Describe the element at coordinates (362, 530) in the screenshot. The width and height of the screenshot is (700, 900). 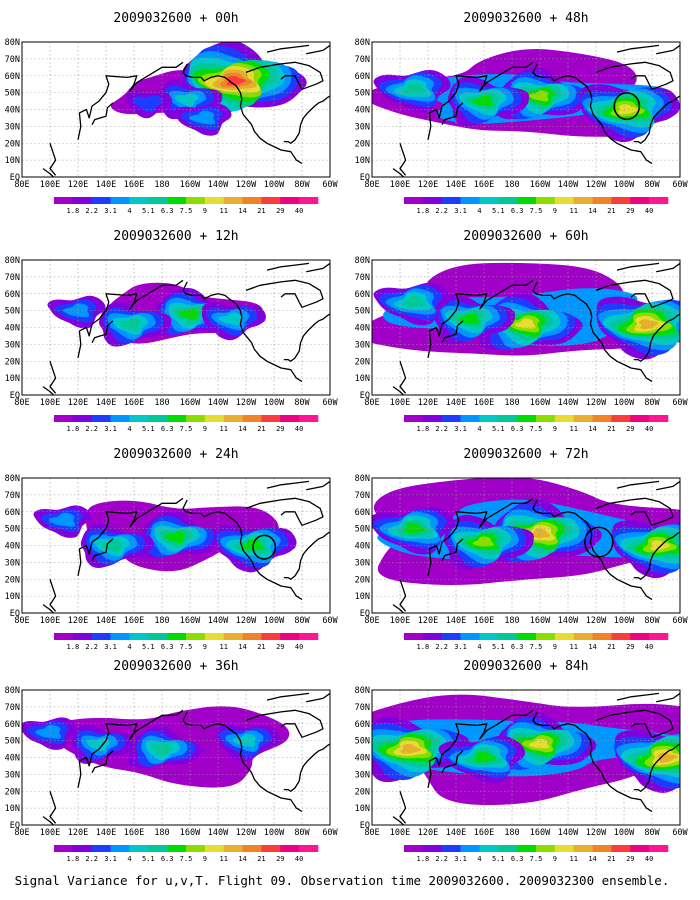
I see `y-tick-label: 50N` at that location.